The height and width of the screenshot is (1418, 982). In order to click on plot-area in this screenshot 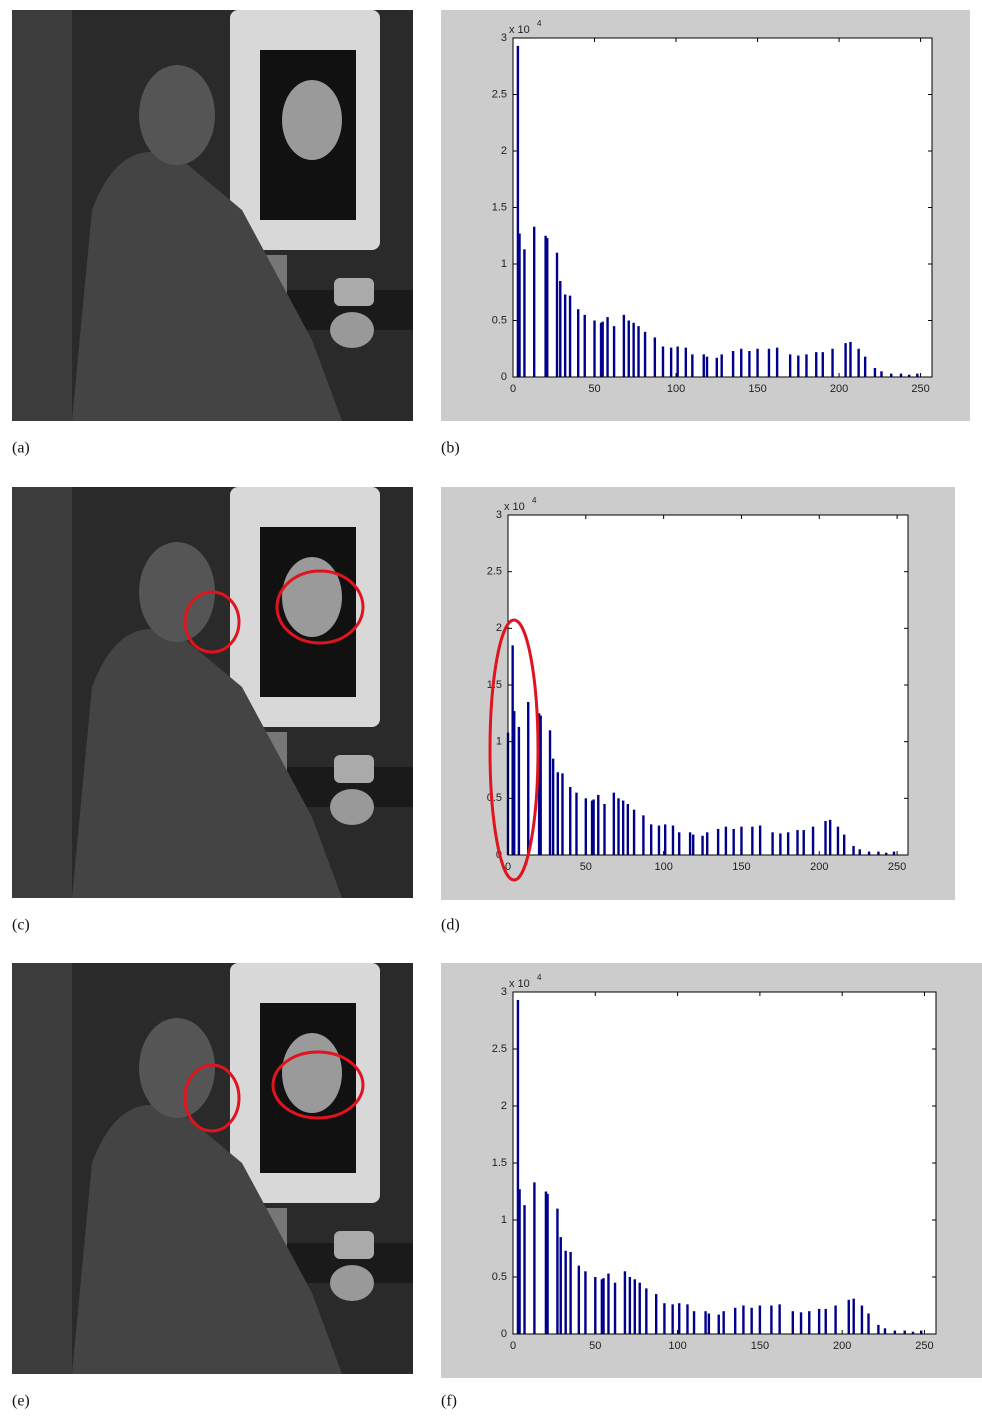, I will do `click(724, 1163)`.